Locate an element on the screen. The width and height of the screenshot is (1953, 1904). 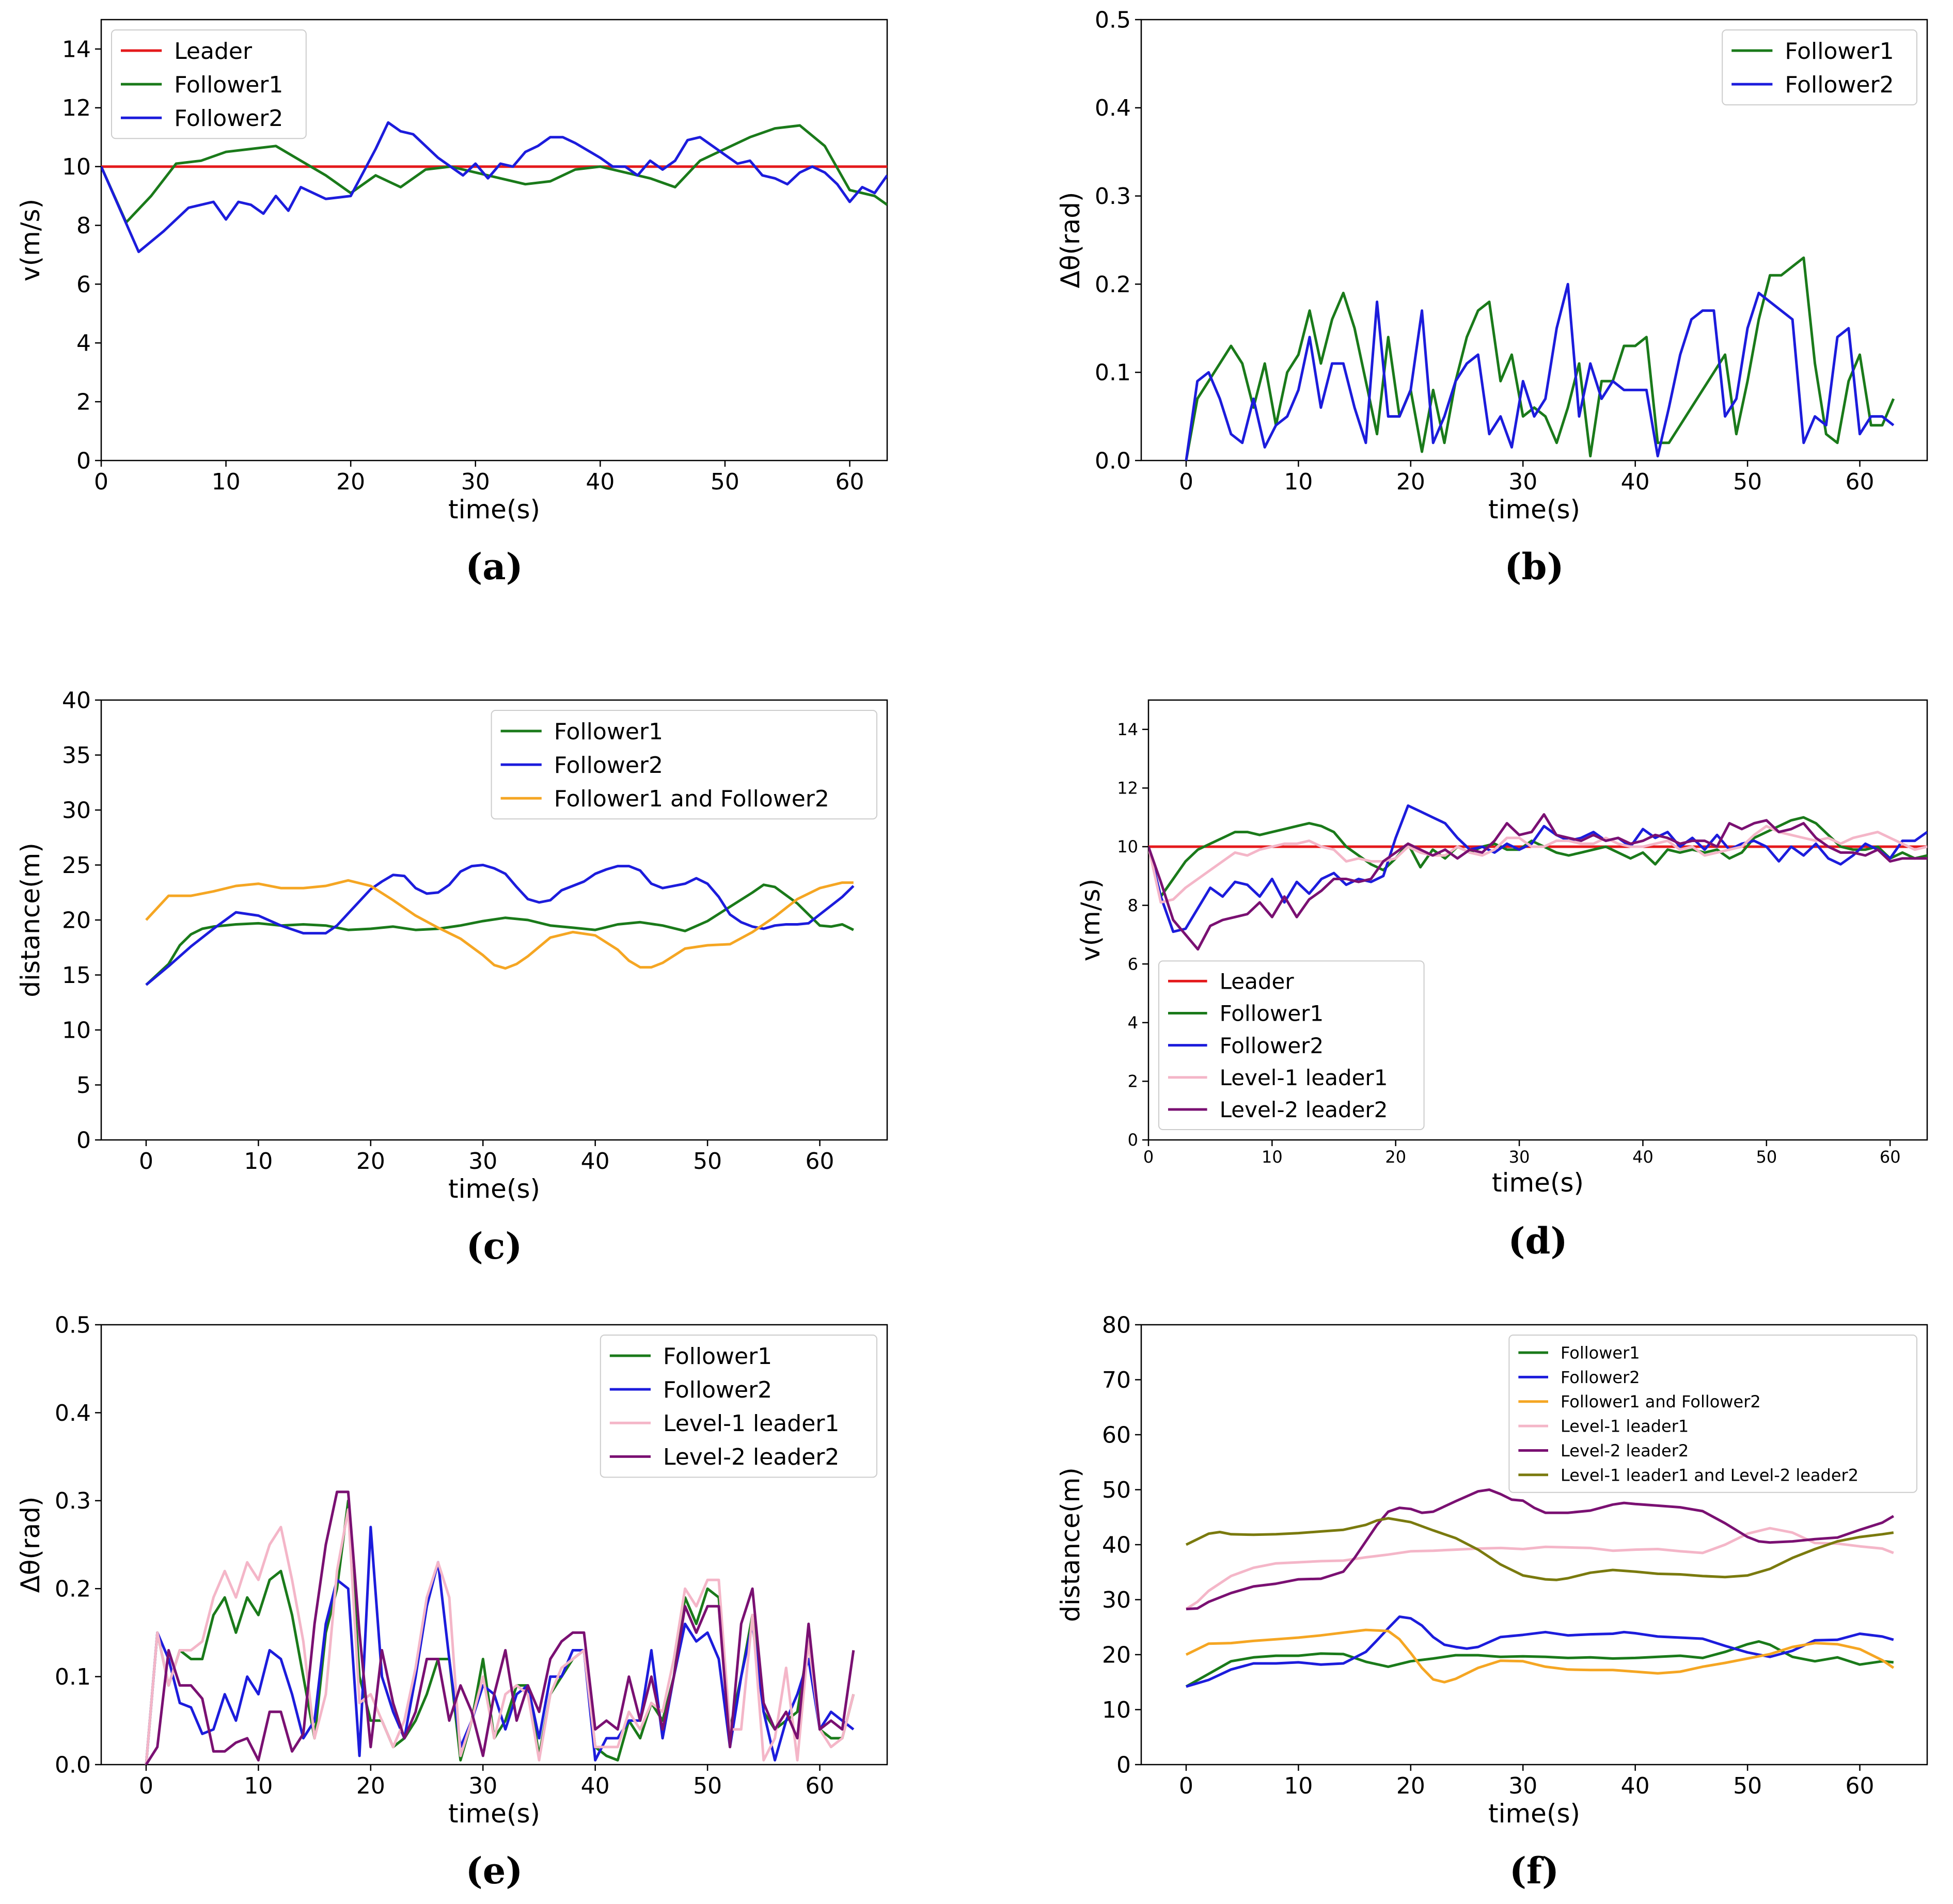
y-tick-label: 80 is located at coordinates (1117, 1325).